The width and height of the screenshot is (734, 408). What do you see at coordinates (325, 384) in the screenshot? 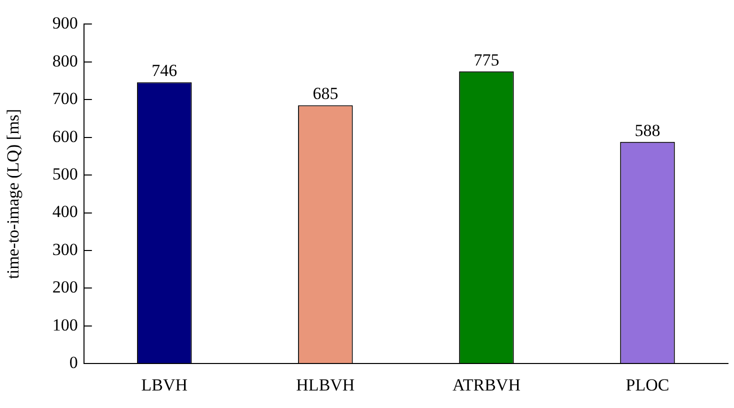
I see `x-tick-label: HLBVH` at bounding box center [325, 384].